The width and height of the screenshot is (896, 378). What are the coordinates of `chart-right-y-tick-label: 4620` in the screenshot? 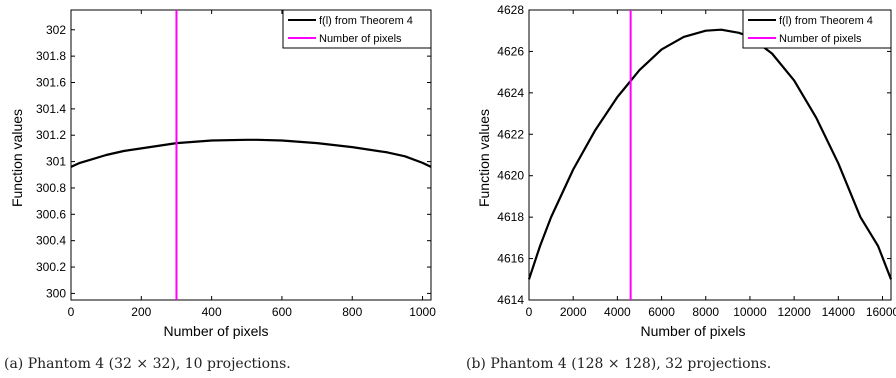 It's located at (510, 176).